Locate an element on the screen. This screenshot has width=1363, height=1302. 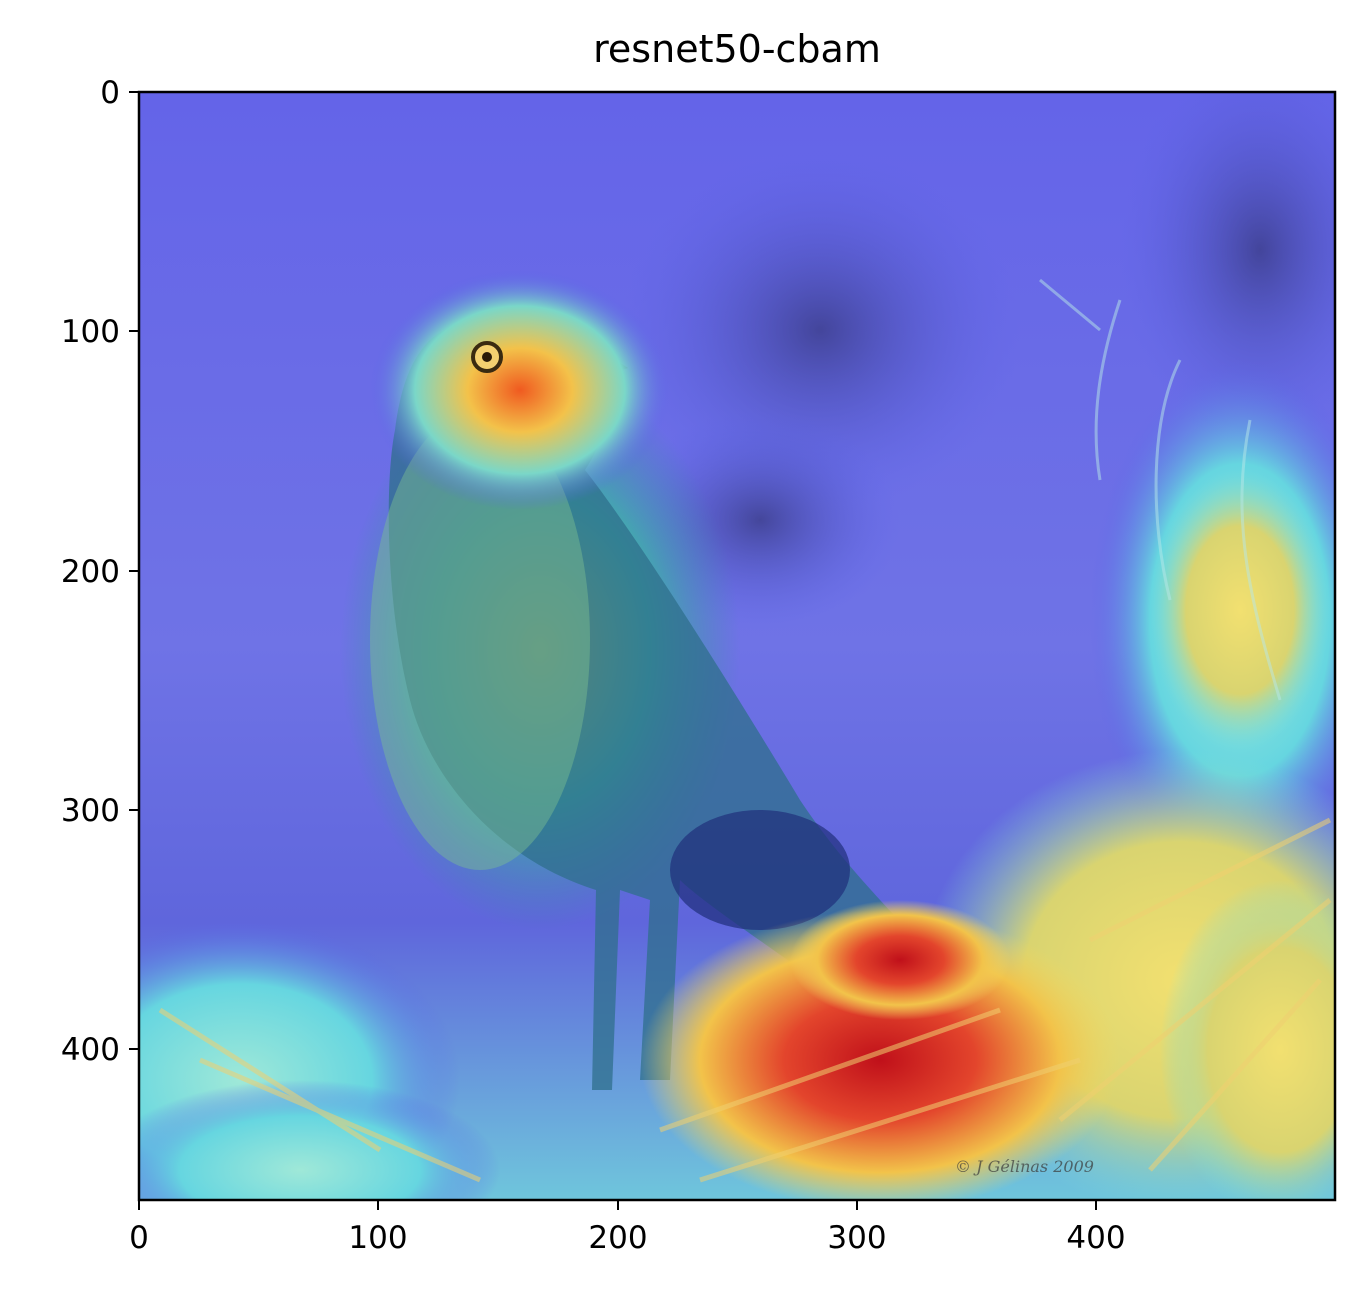
y-axis: 0 100 200 300 400 is located at coordinates (100, 571).